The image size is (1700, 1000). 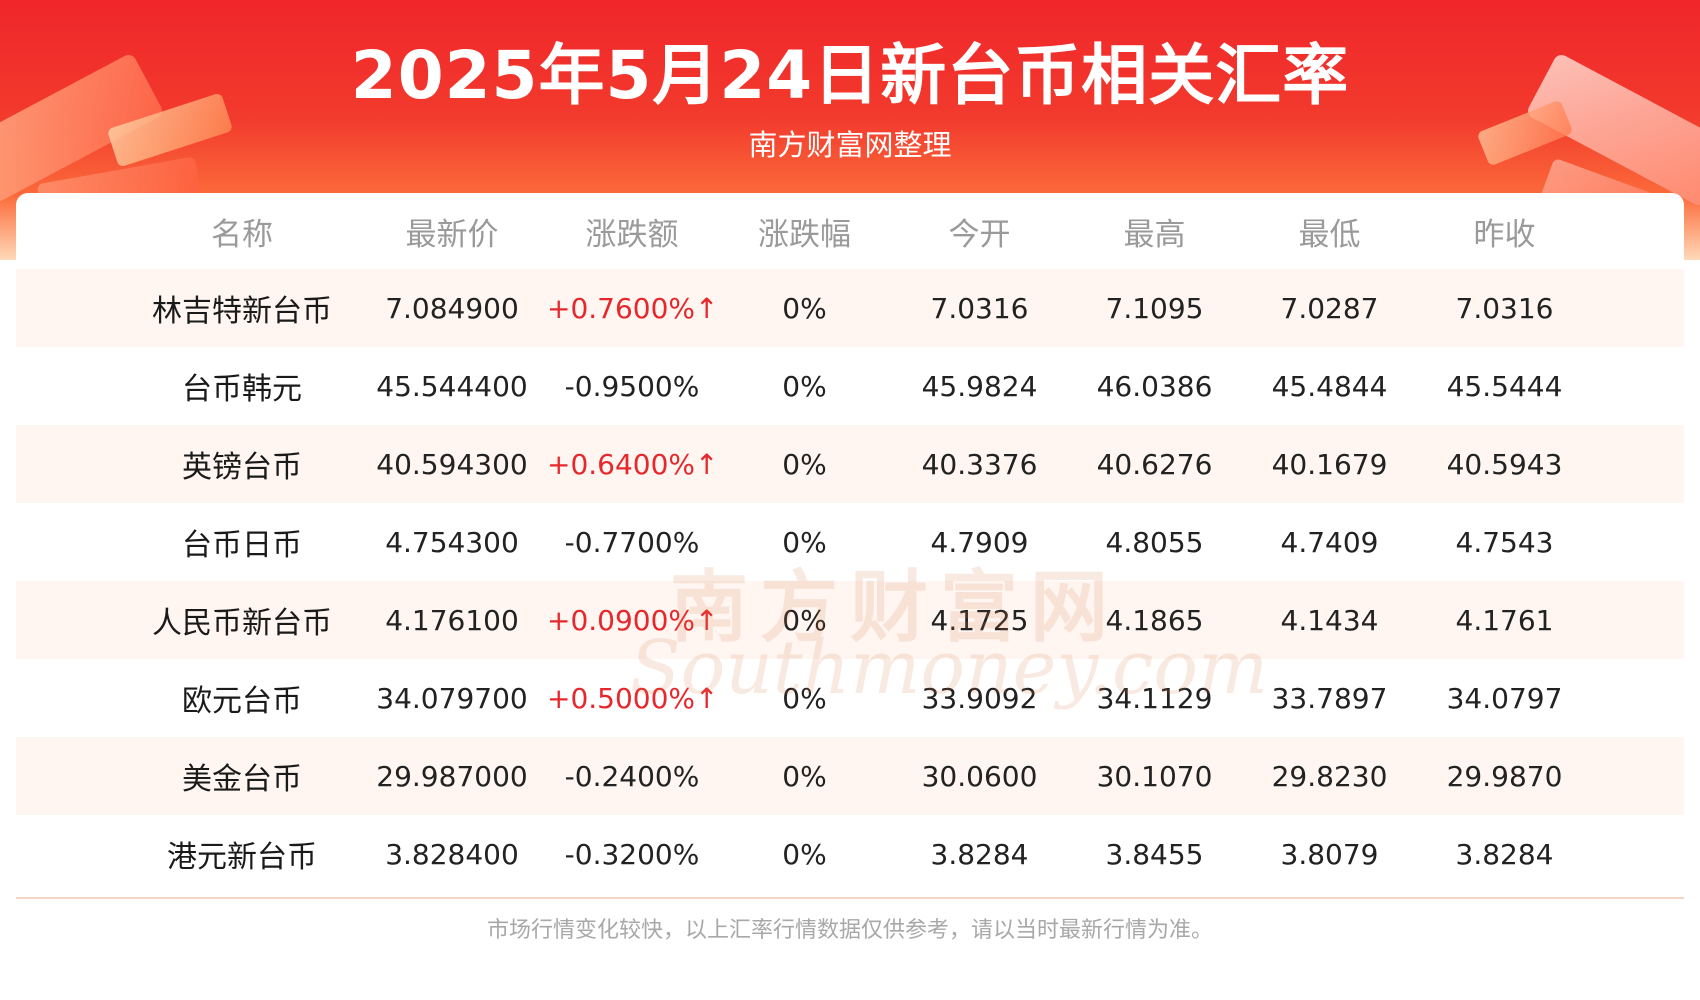 I want to click on cell-high: 30.1070, so click(x=1154, y=776).